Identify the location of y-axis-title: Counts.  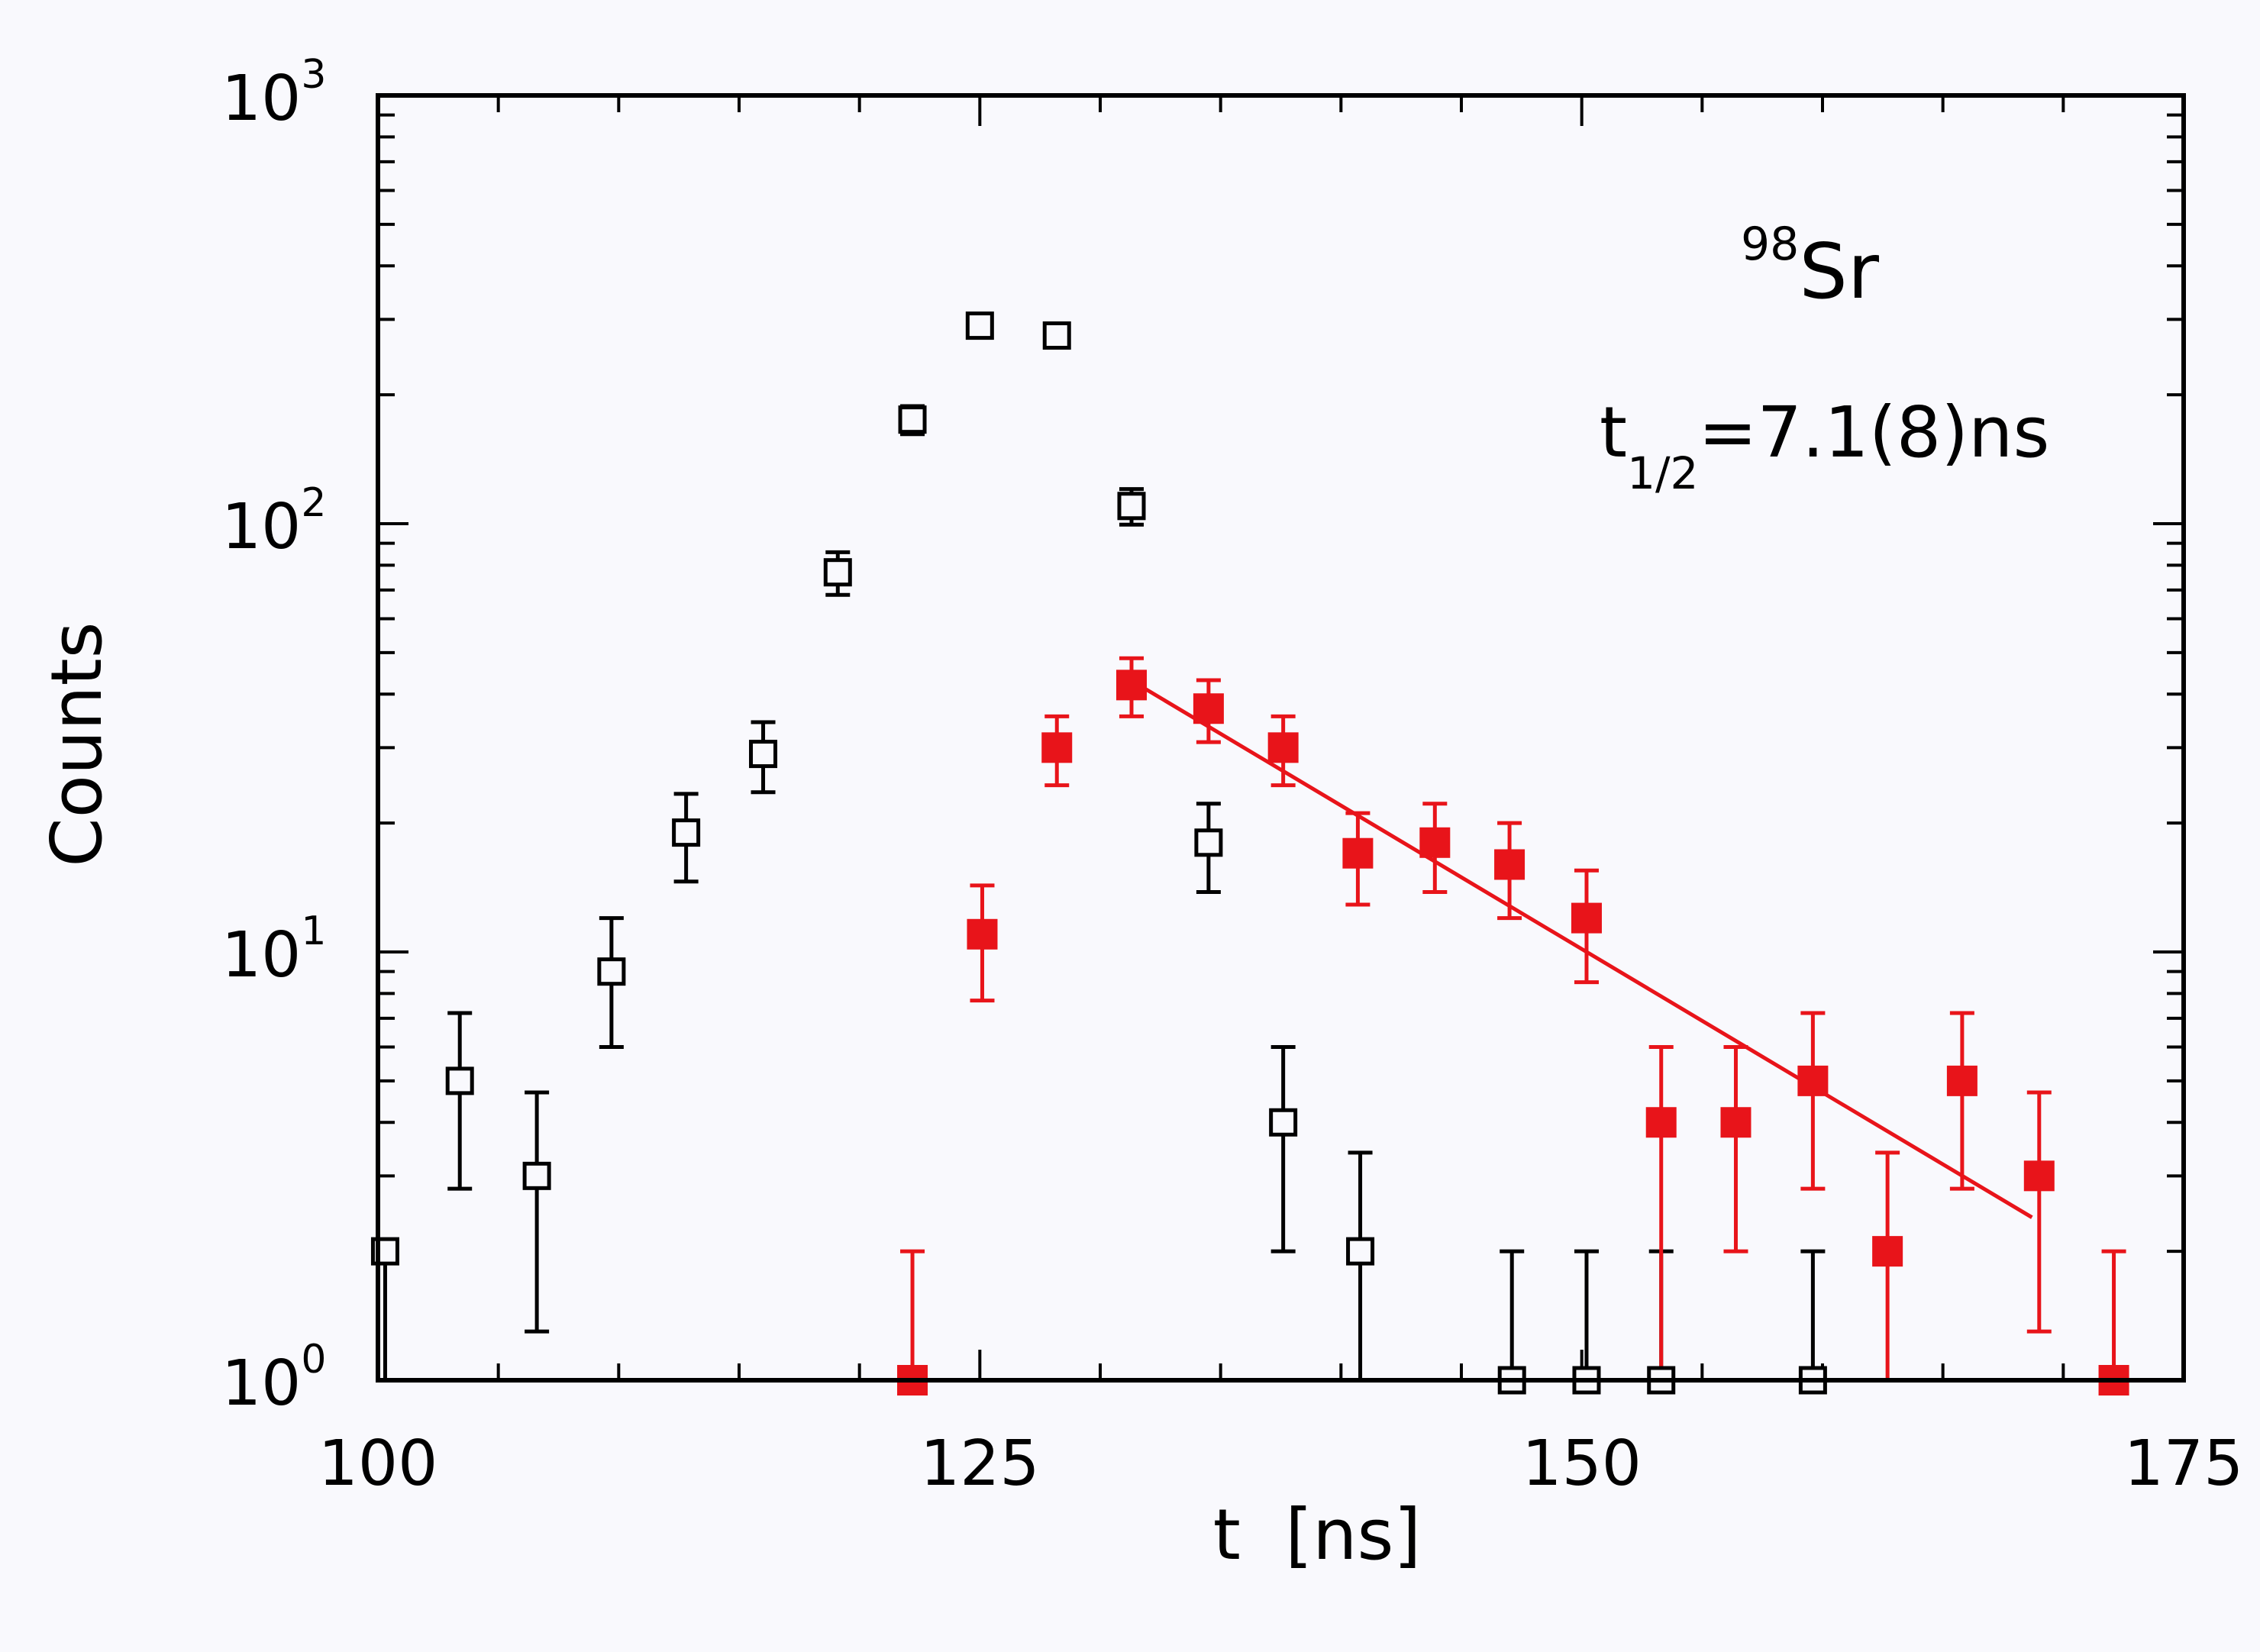
(77, 743).